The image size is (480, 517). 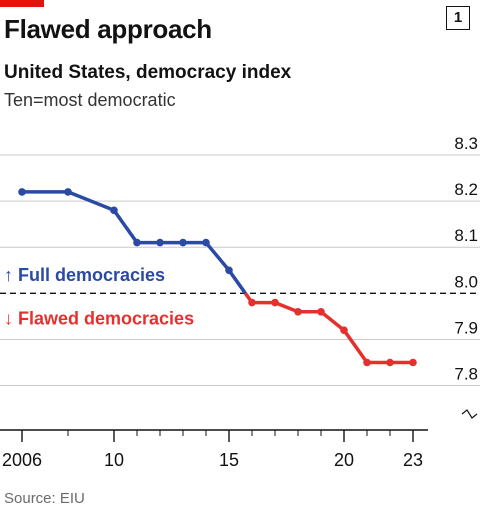 I want to click on x-tick-label: 23, so click(x=413, y=460).